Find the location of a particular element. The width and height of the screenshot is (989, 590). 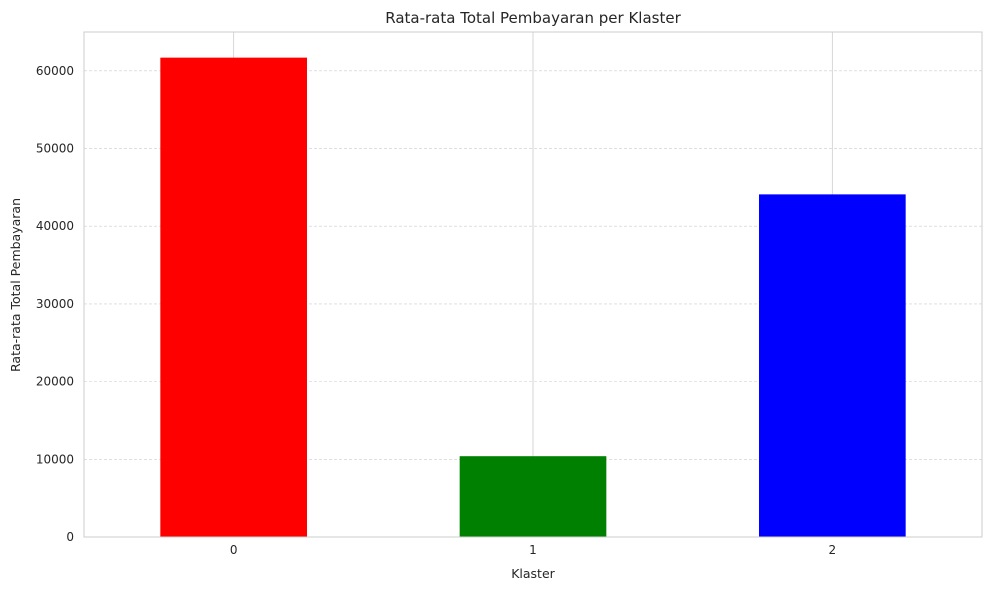

x-tick-label: 0 is located at coordinates (234, 550).